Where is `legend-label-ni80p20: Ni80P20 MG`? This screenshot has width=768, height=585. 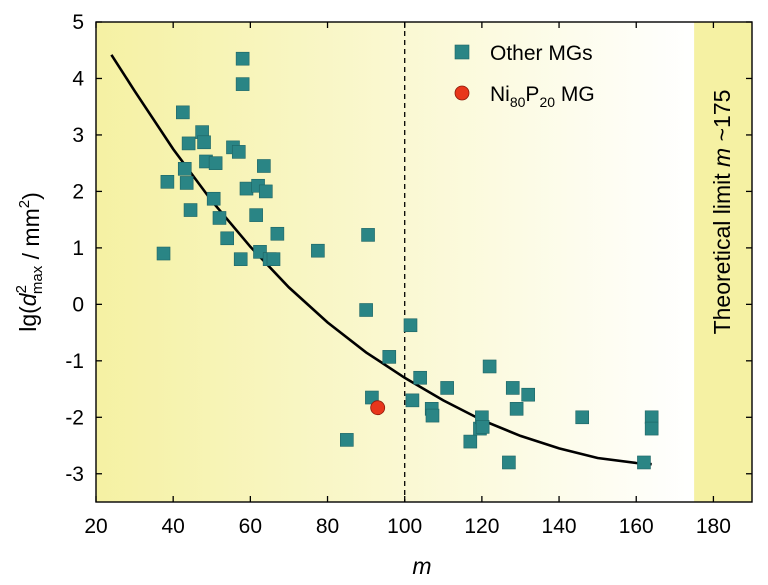 legend-label-ni80p20: Ni80P20 MG is located at coordinates (542, 96).